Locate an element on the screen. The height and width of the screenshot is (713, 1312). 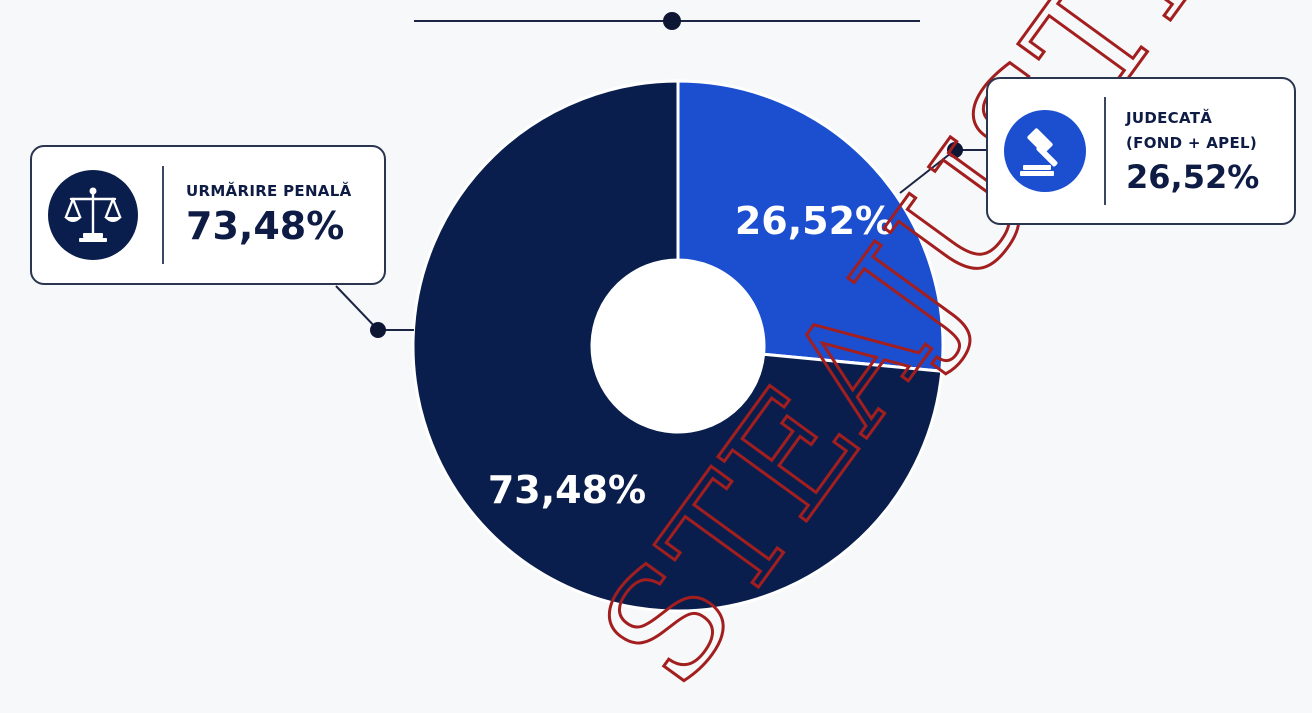
donut-slice-judecata is located at coordinates (810, 226).